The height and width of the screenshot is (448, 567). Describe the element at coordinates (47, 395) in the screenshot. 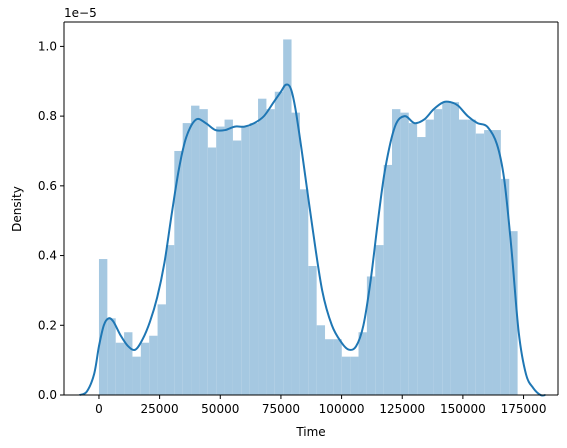

I see `y-tick-label: 0.0` at that location.